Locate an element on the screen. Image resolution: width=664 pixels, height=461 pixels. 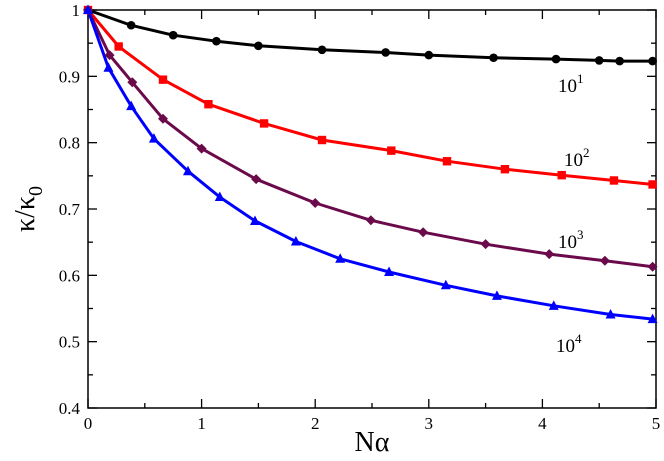
x-tick-label: 5 is located at coordinates (656, 423).